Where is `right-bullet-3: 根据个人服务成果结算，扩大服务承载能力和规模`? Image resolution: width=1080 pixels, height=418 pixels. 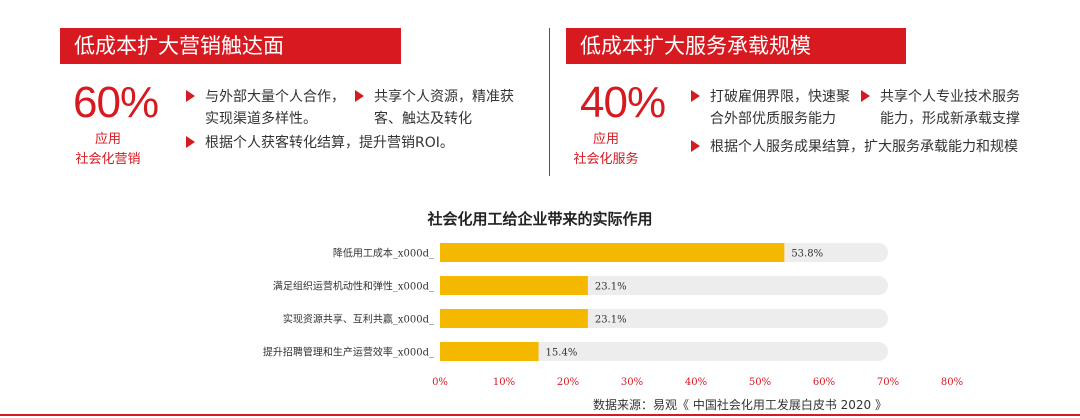
right-bullet-3: 根据个人服务成果结算，扩大服务承载能力和规模 is located at coordinates (871, 147).